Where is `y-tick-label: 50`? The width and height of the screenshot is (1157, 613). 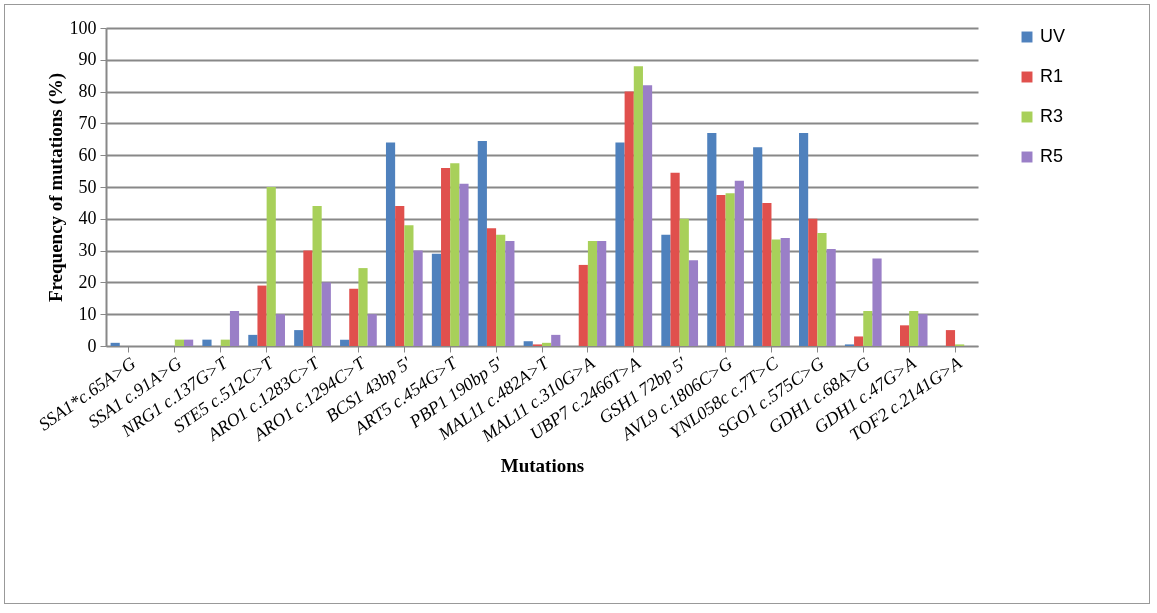
y-tick-label: 50 is located at coordinates (87, 186).